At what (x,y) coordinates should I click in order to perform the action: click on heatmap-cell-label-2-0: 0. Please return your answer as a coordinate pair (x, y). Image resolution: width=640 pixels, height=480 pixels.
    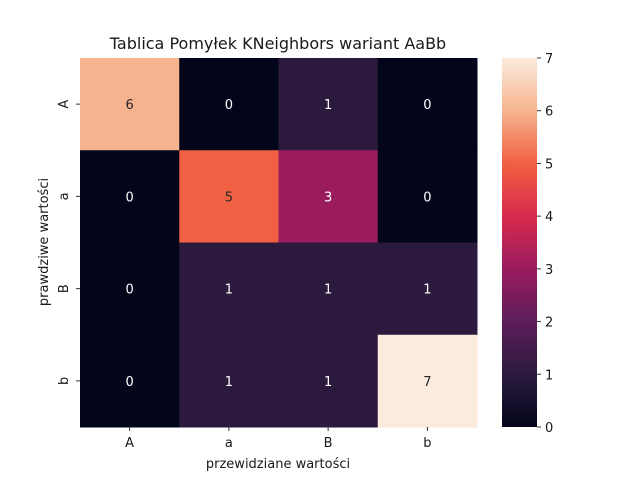
    Looking at the image, I should click on (129, 290).